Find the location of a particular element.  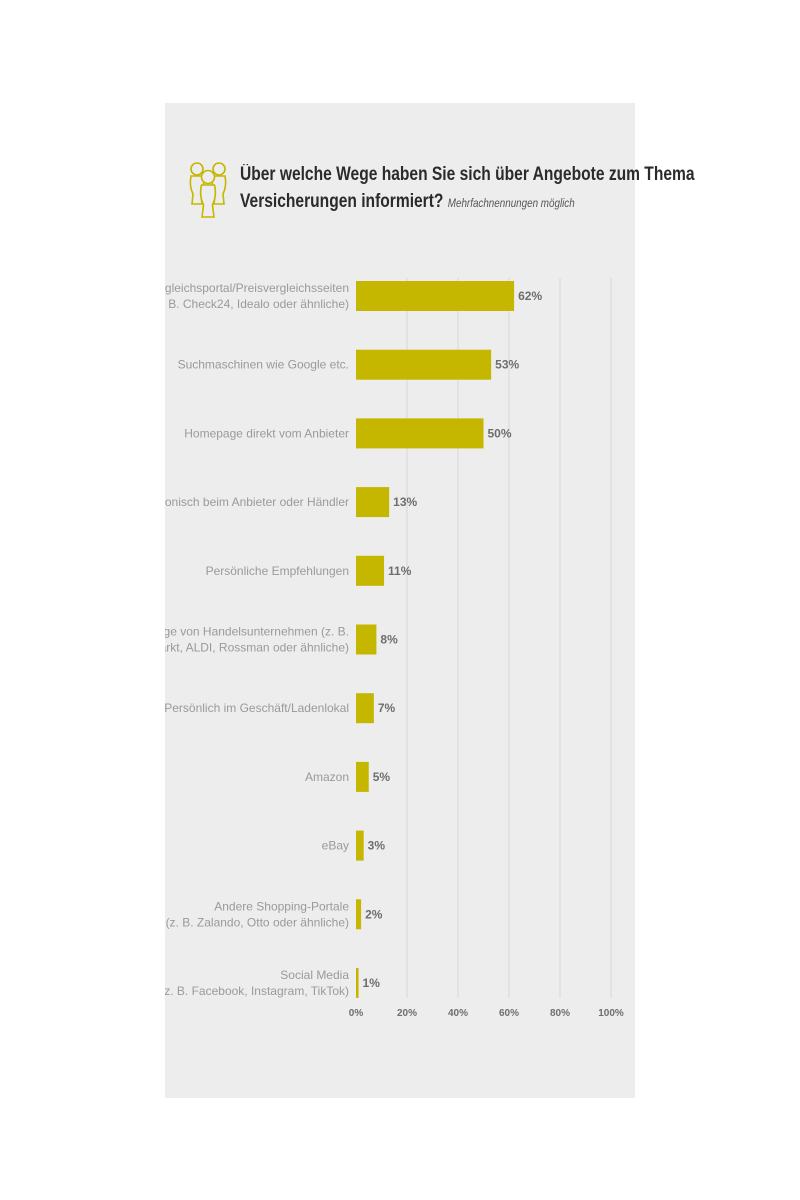

value-label: 50% is located at coordinates (500, 433).